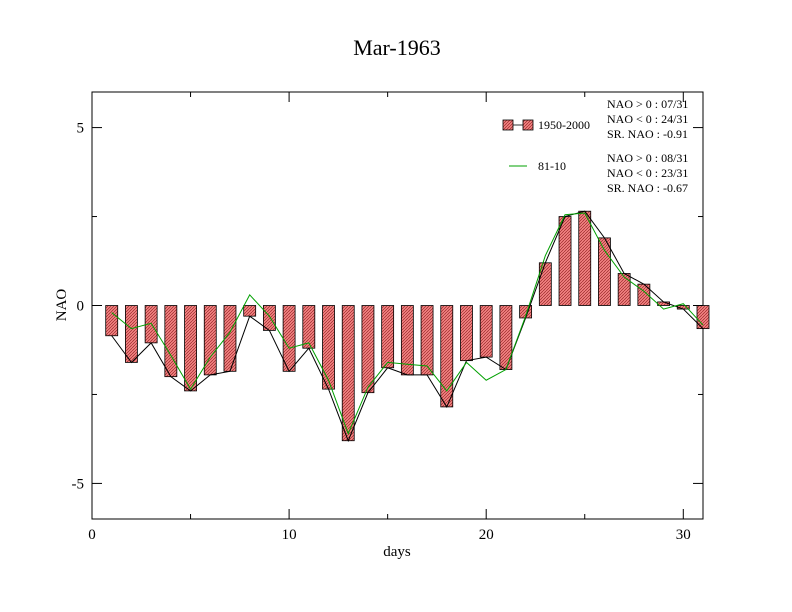 This screenshot has width=792, height=612. What do you see at coordinates (62, 305) in the screenshot?
I see `y-axis-label: NAO` at bounding box center [62, 305].